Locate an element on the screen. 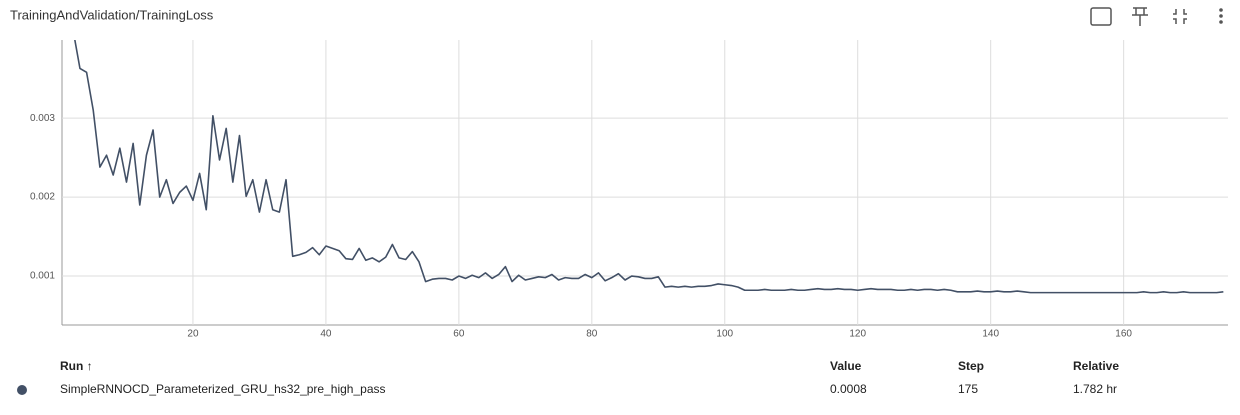 This screenshot has width=1240, height=415. x-tick-label: 40 is located at coordinates (326, 334).